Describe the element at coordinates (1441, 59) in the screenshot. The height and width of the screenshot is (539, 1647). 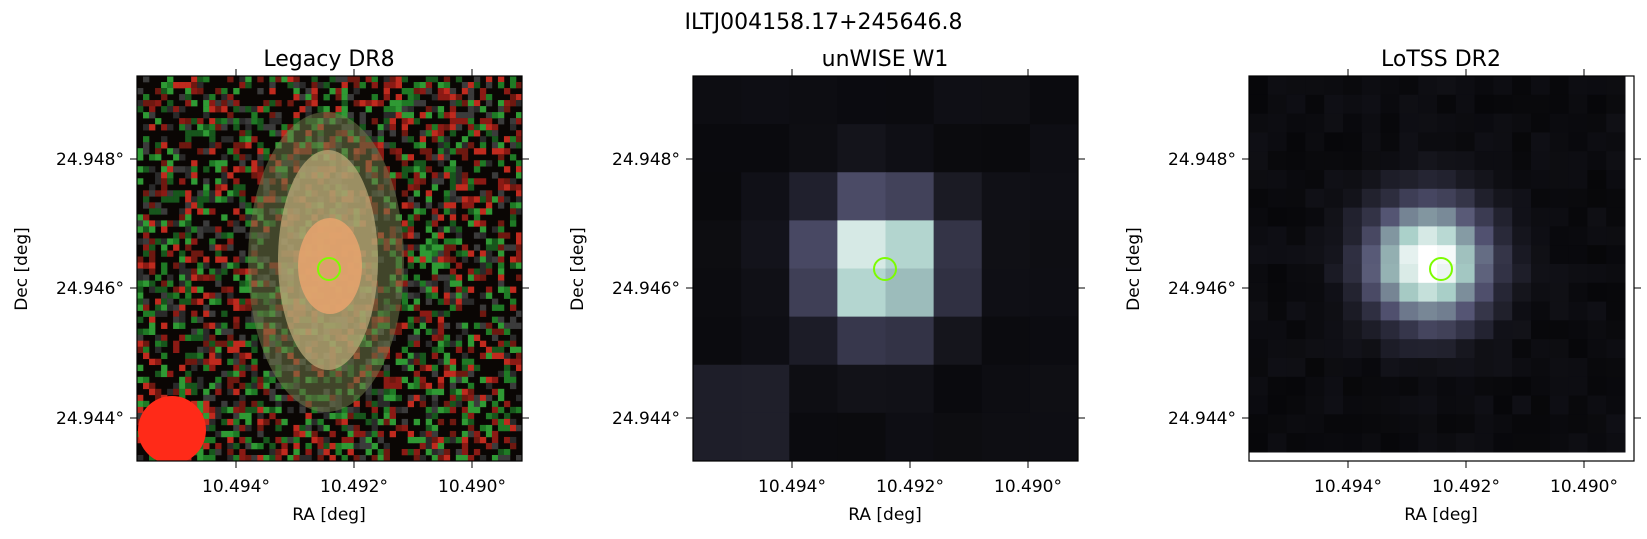
I see `panel-title: LoTSS DR2` at that location.